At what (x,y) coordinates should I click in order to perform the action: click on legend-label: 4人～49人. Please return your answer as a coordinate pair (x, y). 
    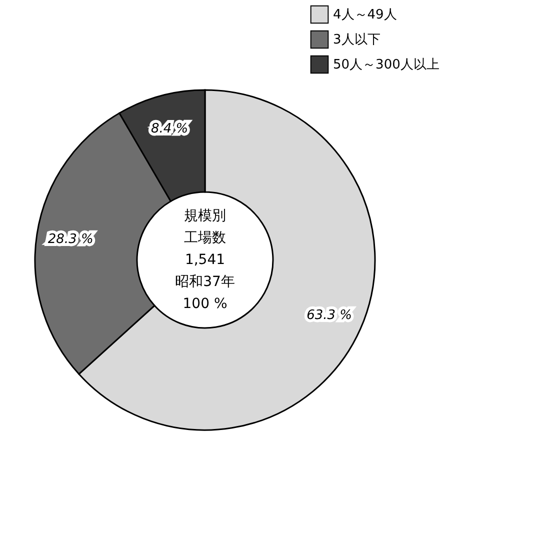
    Looking at the image, I should click on (365, 15).